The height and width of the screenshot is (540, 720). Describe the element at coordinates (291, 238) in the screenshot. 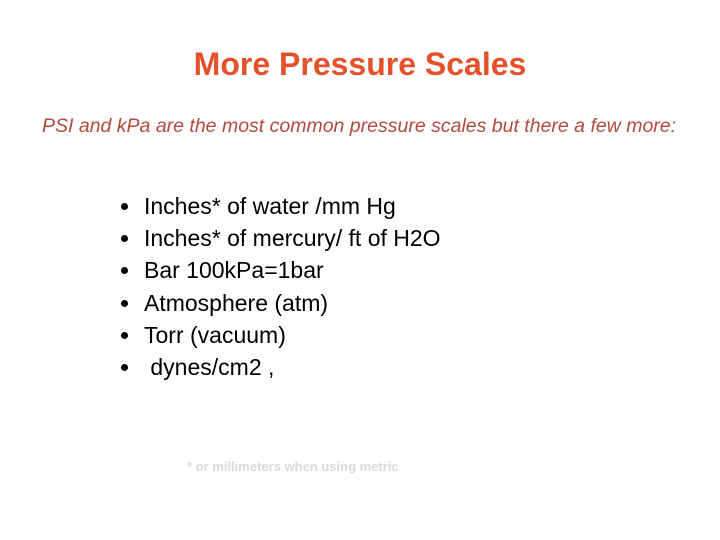

I see `bullet-item: Inches* of mercury/ ft of H2O` at that location.